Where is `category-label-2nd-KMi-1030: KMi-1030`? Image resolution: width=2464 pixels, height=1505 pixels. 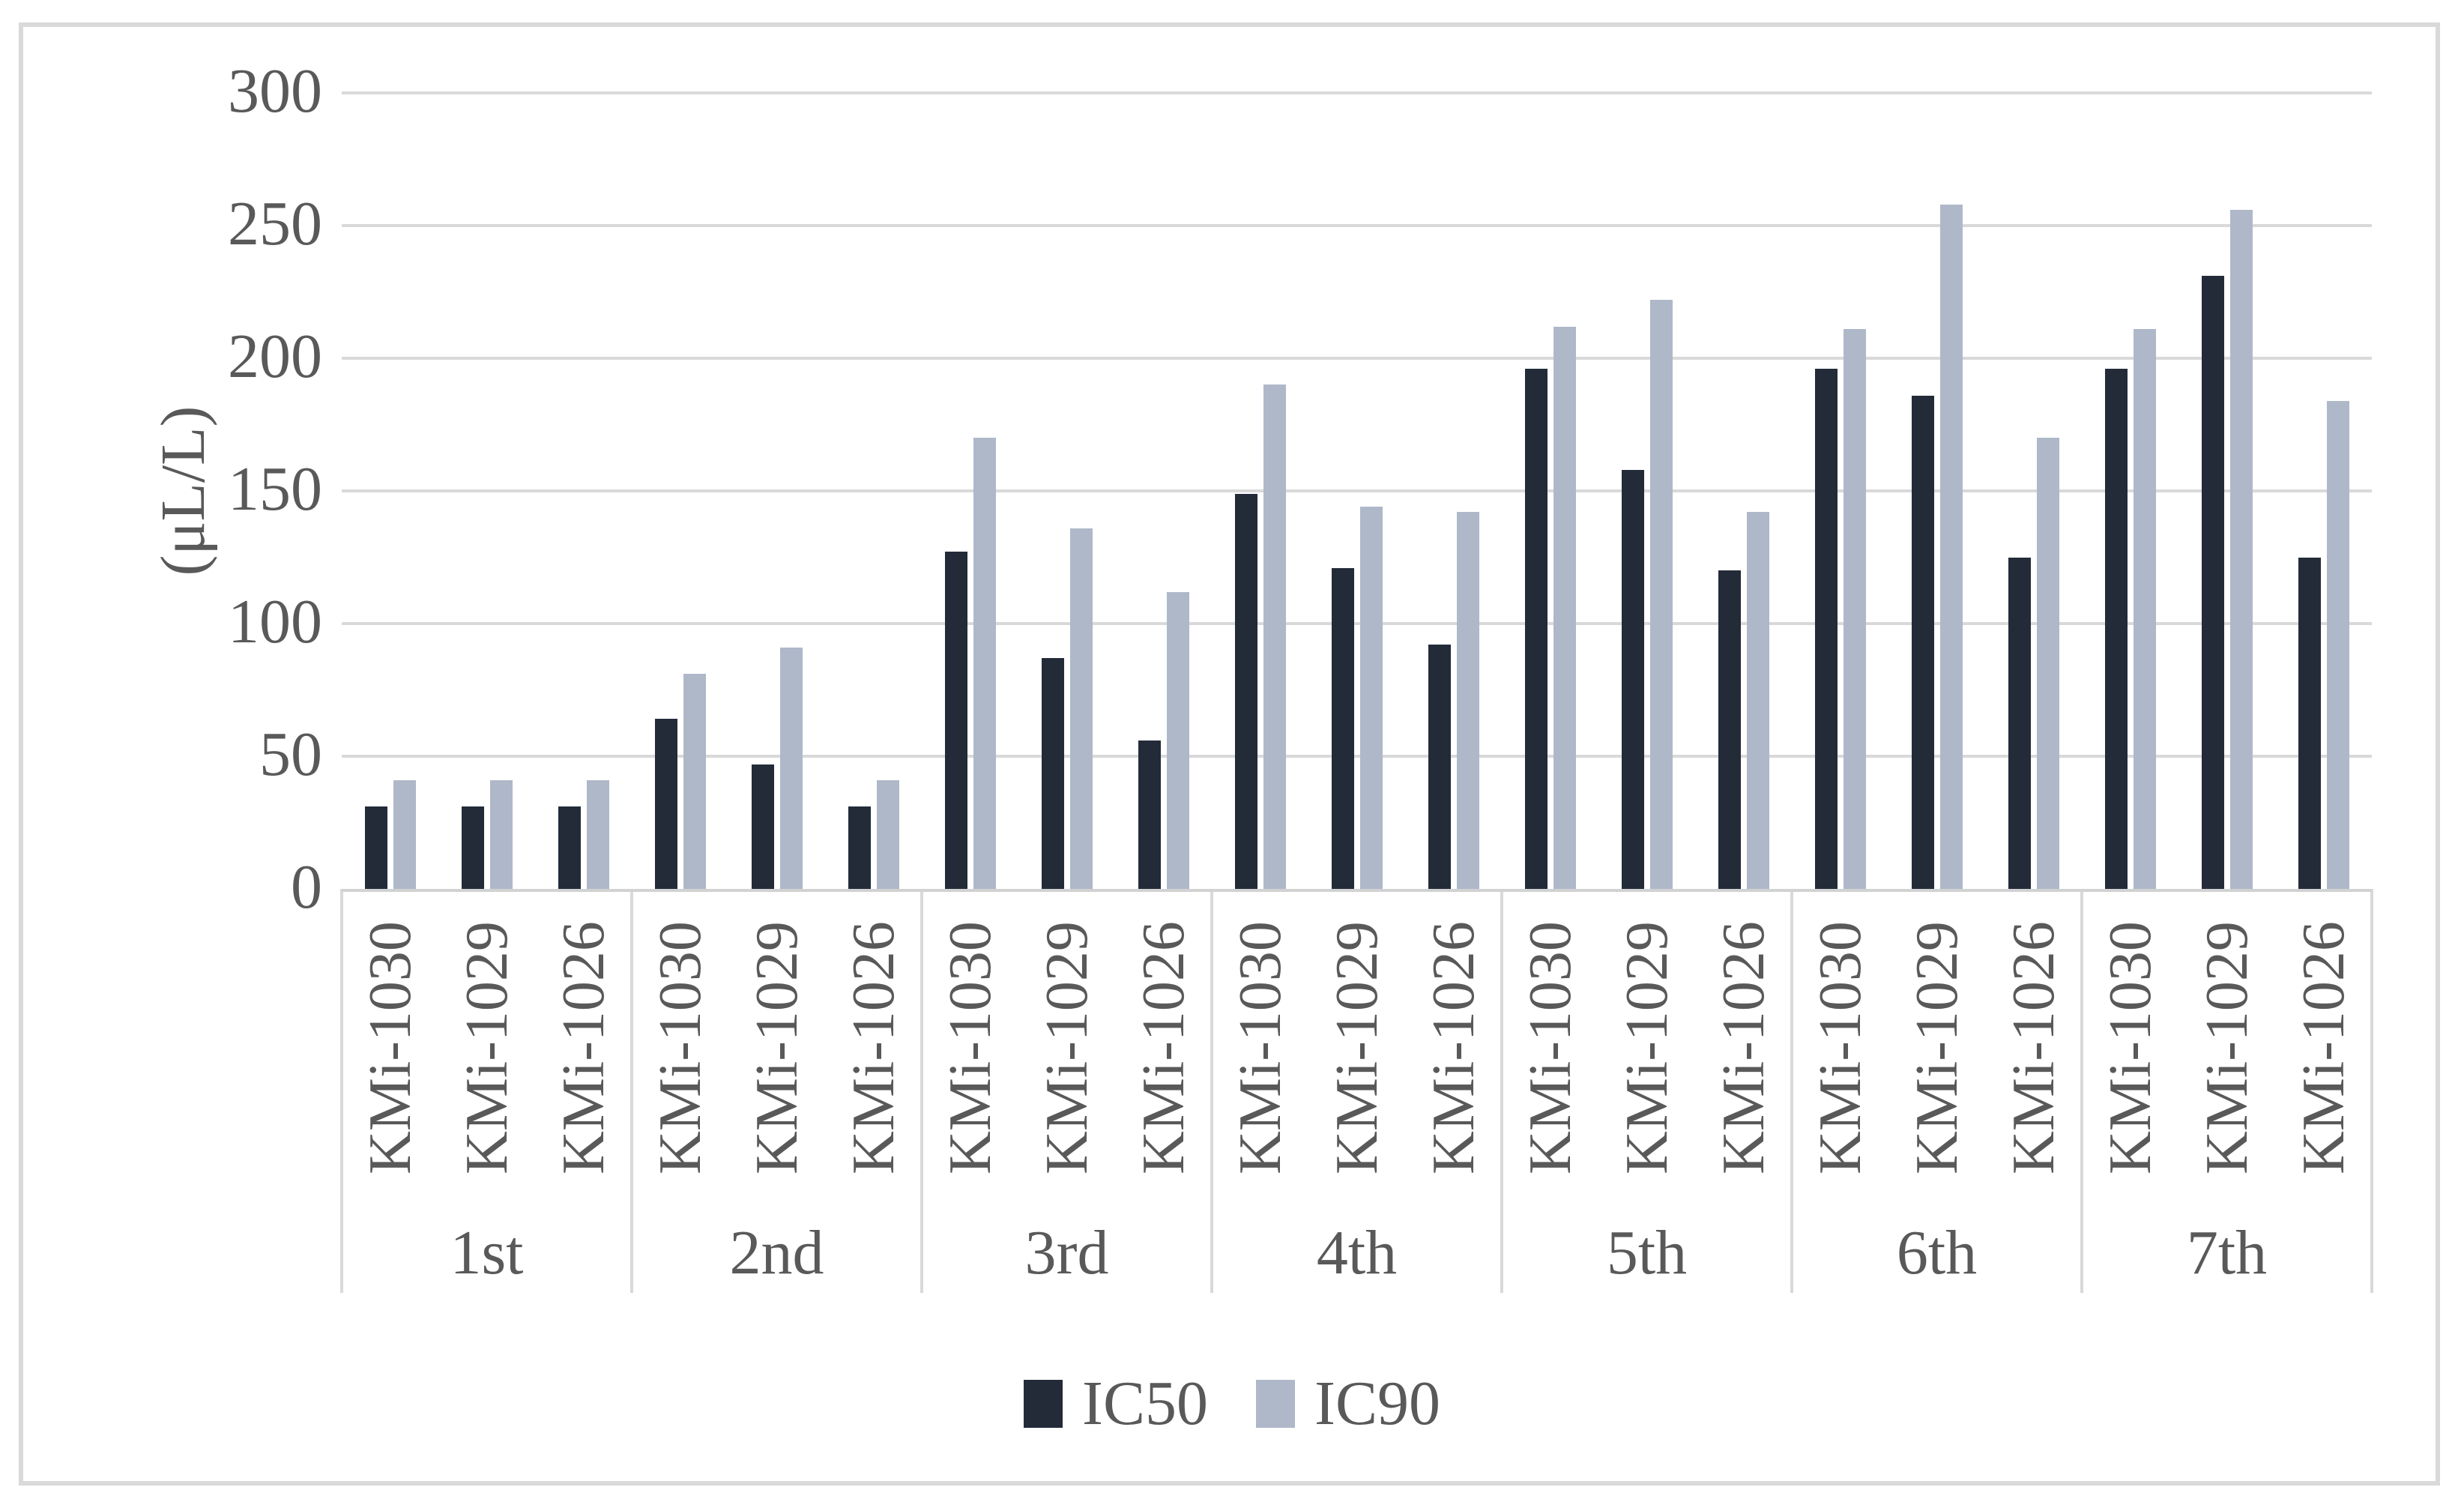 category-label-2nd-KMi-1030: KMi-1030 is located at coordinates (680, 1047).